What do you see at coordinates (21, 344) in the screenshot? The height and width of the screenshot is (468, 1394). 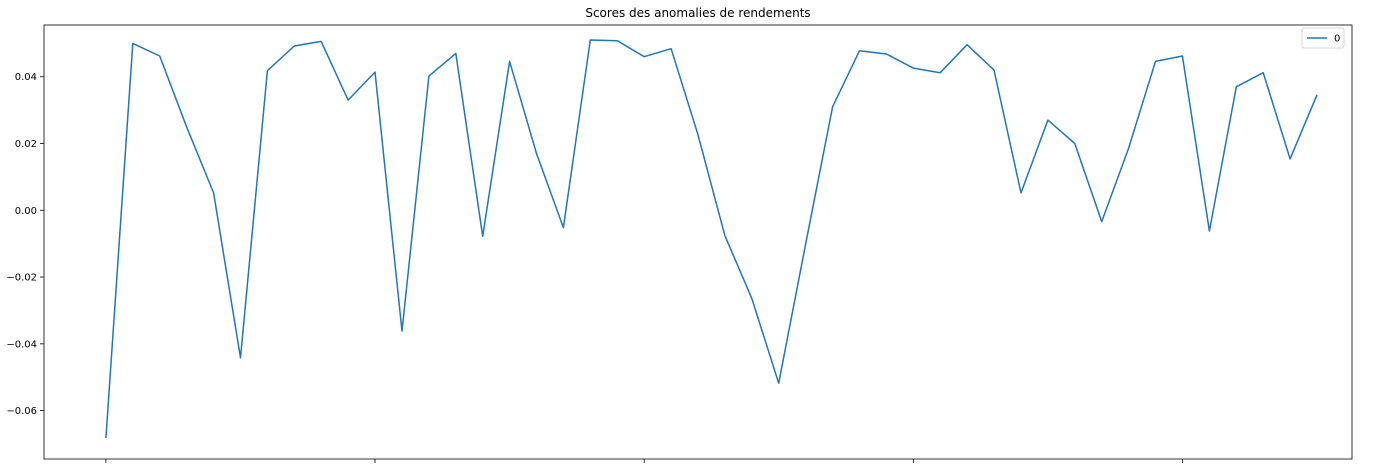 I see `y-tick-label: −0.04` at bounding box center [21, 344].